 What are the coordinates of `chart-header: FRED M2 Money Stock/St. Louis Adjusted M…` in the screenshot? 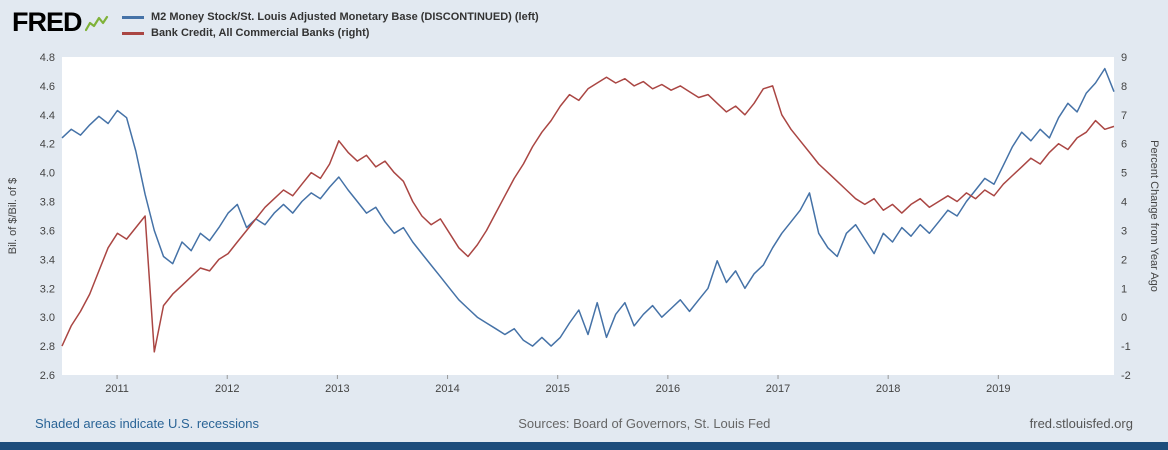 It's located at (584, 23).